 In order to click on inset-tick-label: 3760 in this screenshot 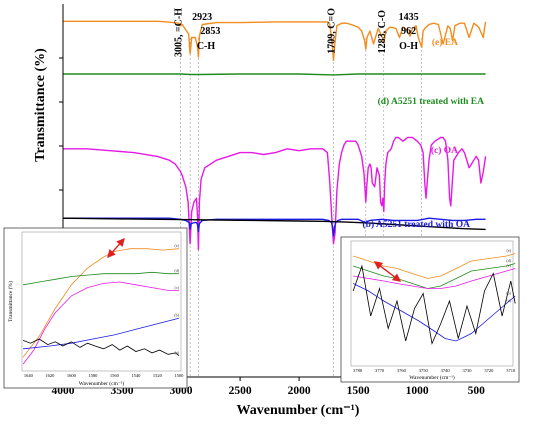, I will do `click(402, 370)`.